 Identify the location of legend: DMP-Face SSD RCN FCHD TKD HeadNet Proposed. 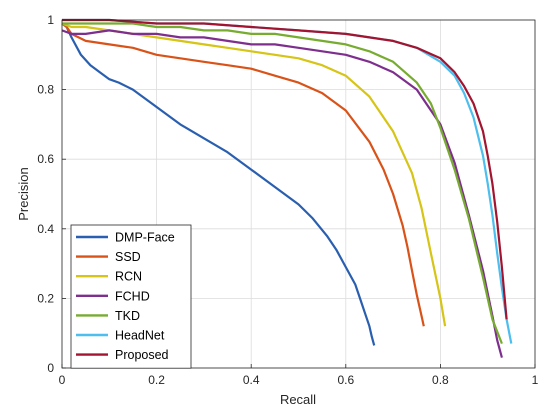
(131, 296).